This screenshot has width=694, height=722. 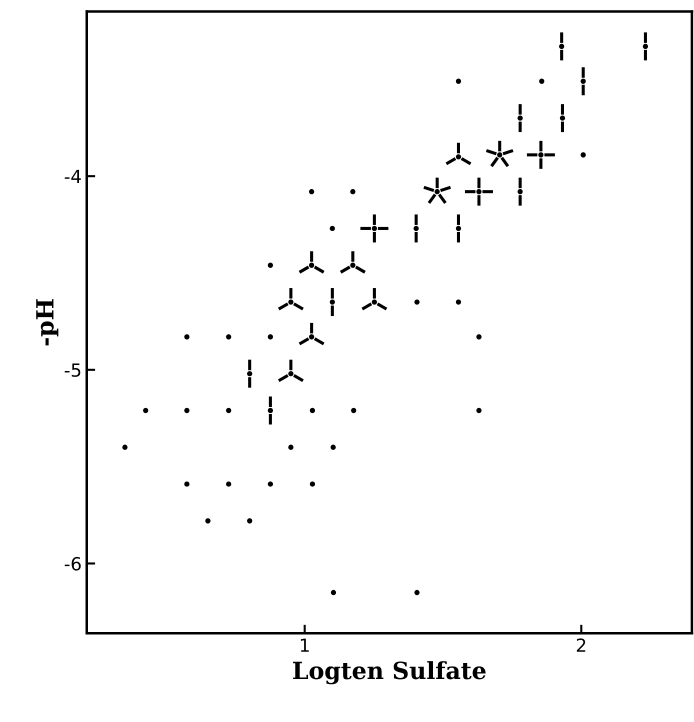 I want to click on y-tick-label: -4, so click(x=72, y=177).